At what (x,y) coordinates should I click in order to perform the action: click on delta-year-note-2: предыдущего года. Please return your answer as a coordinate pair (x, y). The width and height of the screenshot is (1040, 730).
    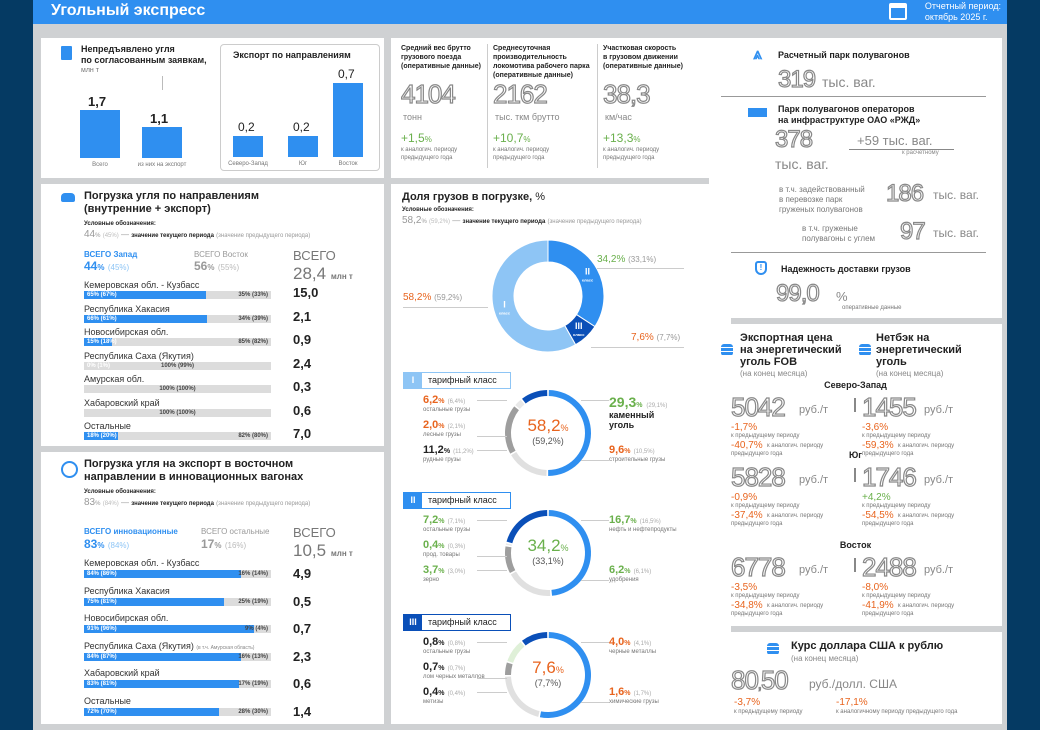
    Looking at the image, I should click on (757, 614).